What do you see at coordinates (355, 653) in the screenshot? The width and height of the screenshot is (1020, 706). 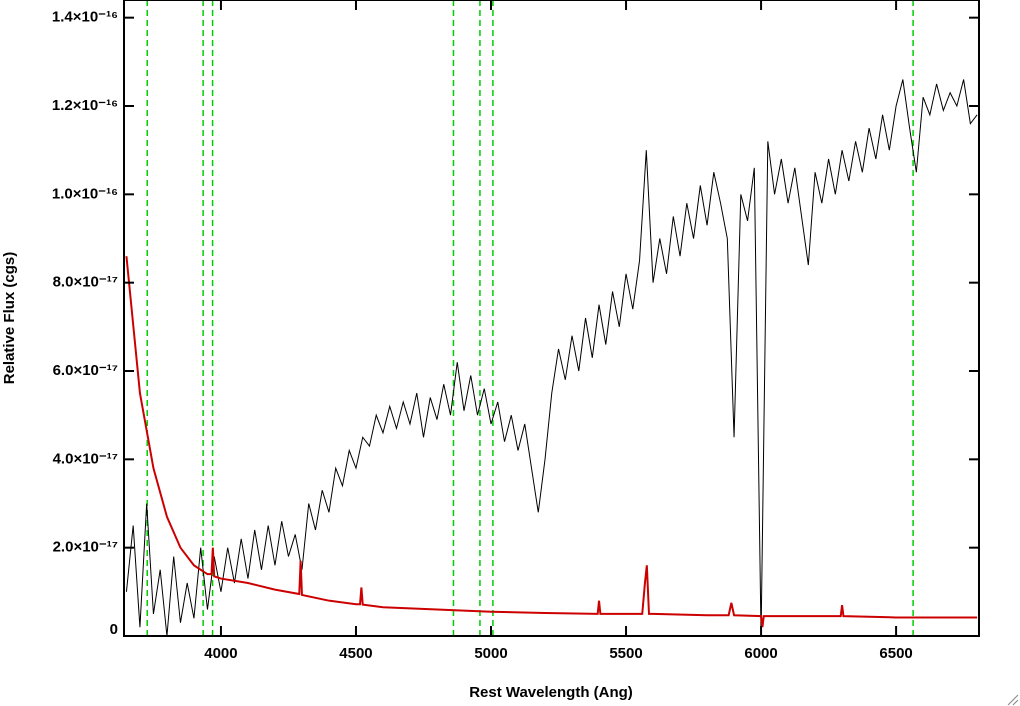 I see `x-tick-label: 4500` at bounding box center [355, 653].